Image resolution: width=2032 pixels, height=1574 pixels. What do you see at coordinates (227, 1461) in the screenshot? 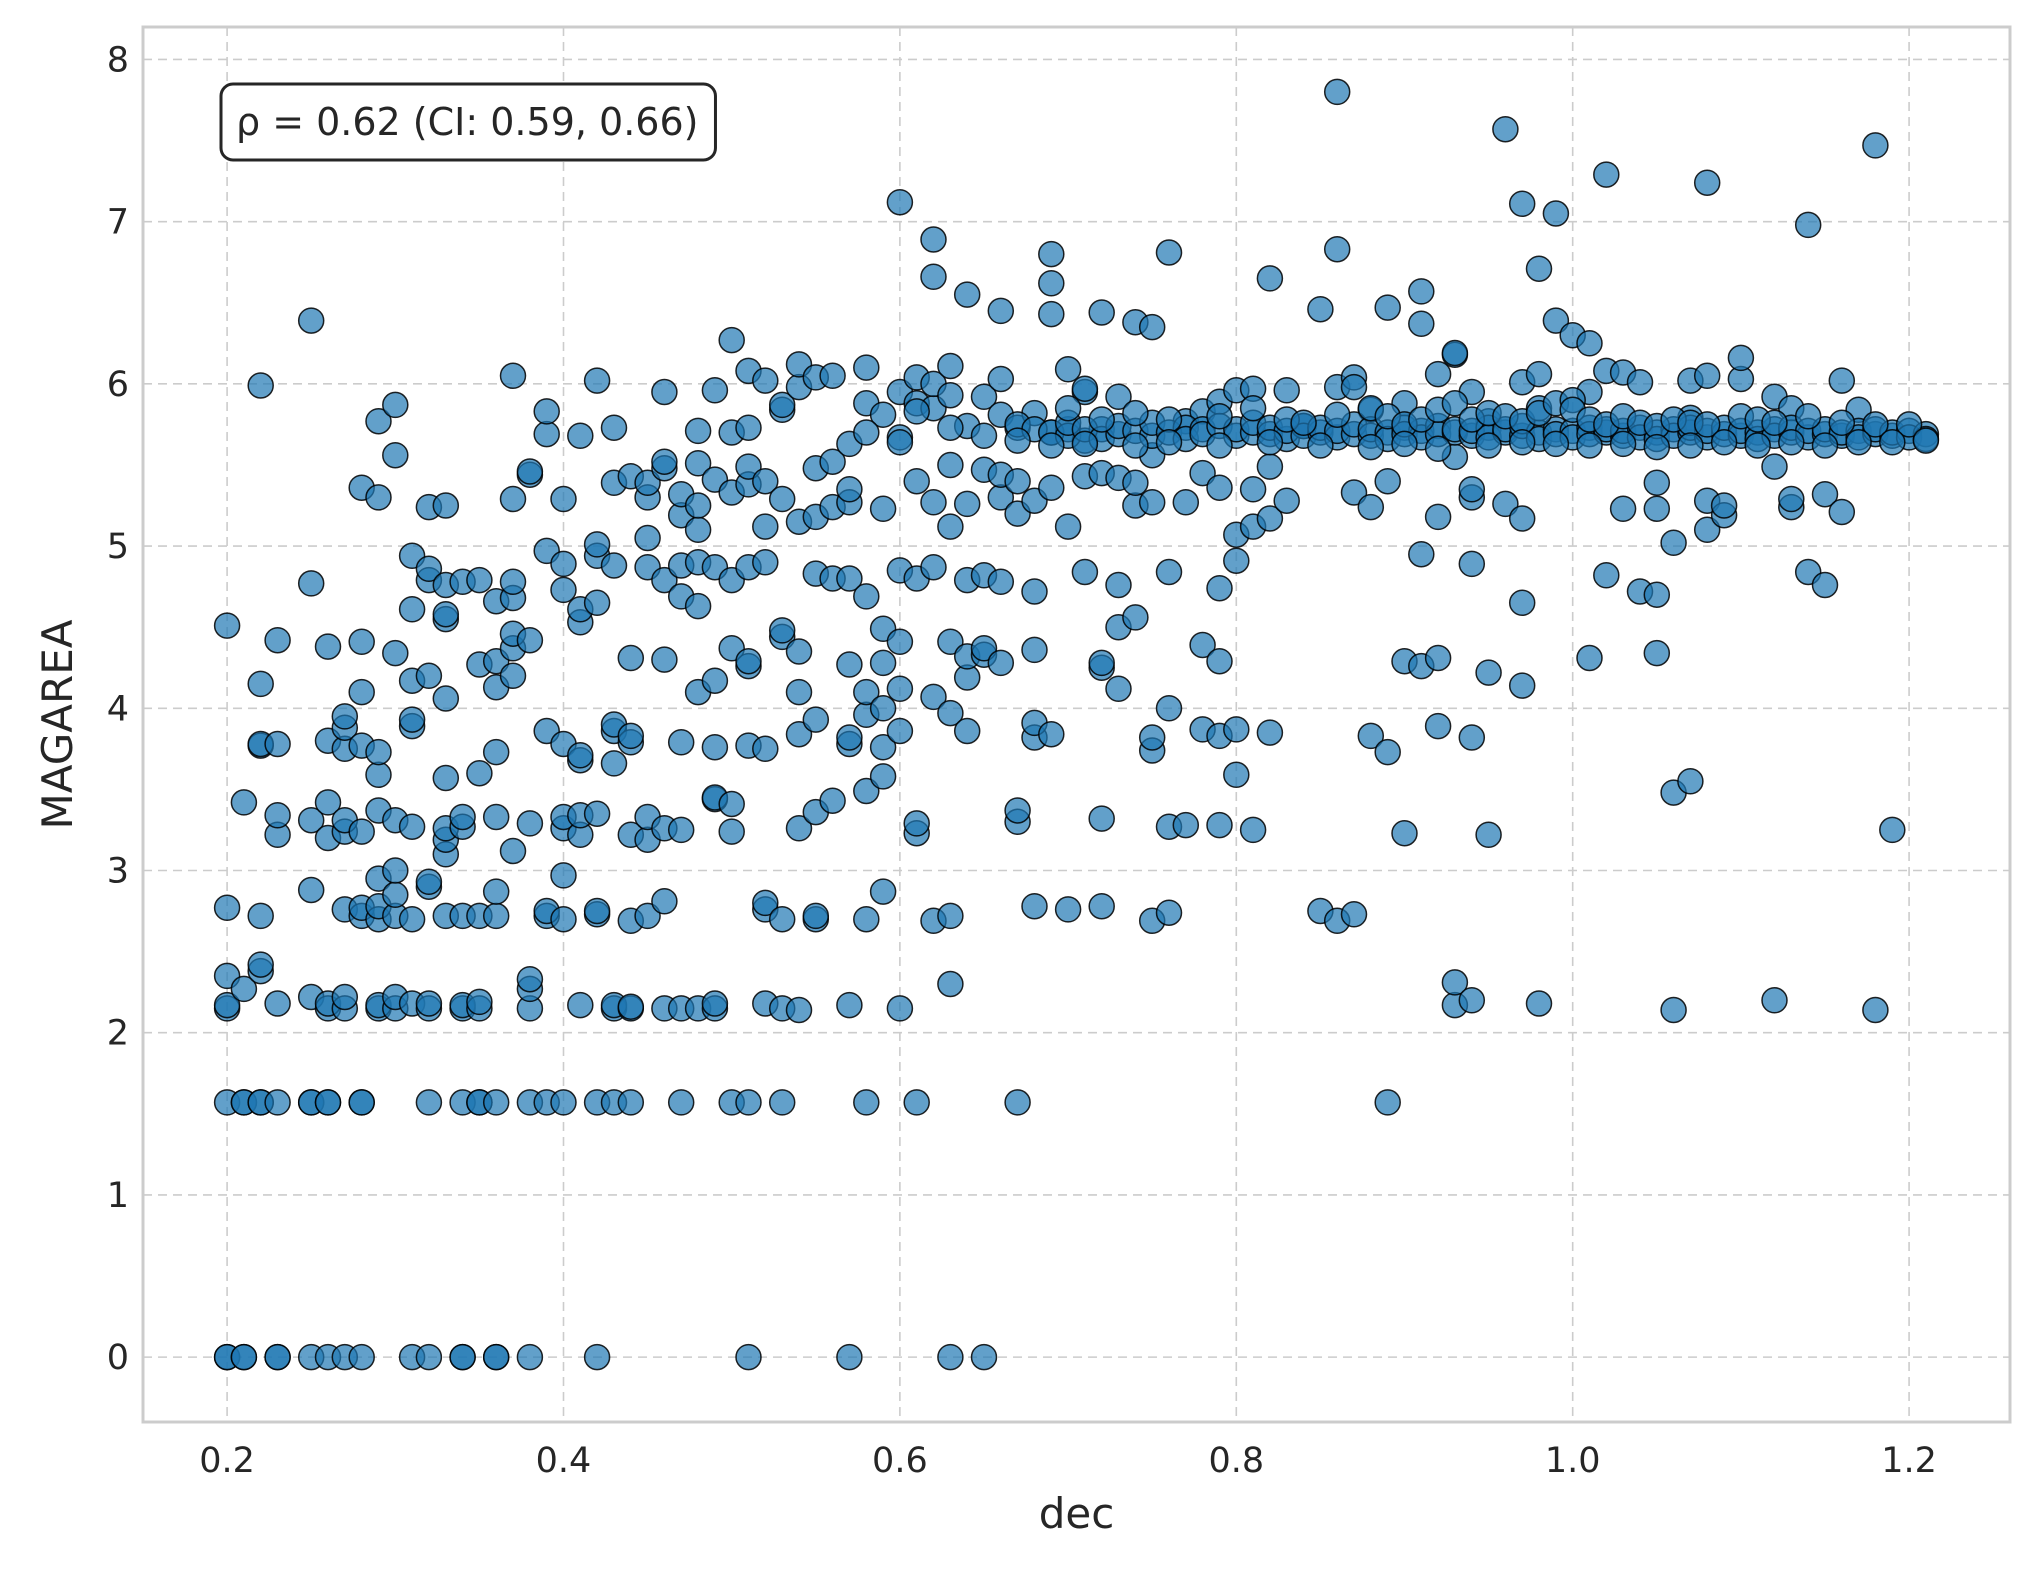
I see `x-tick-label: 0.2` at bounding box center [227, 1461].